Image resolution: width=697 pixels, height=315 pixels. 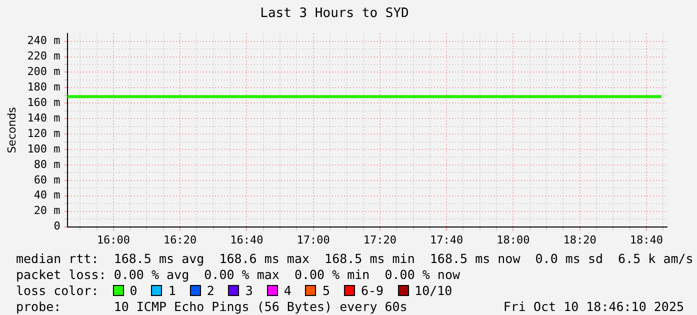 What do you see at coordinates (579, 239) in the screenshot?
I see `x-tick-label: 18:20` at bounding box center [579, 239].